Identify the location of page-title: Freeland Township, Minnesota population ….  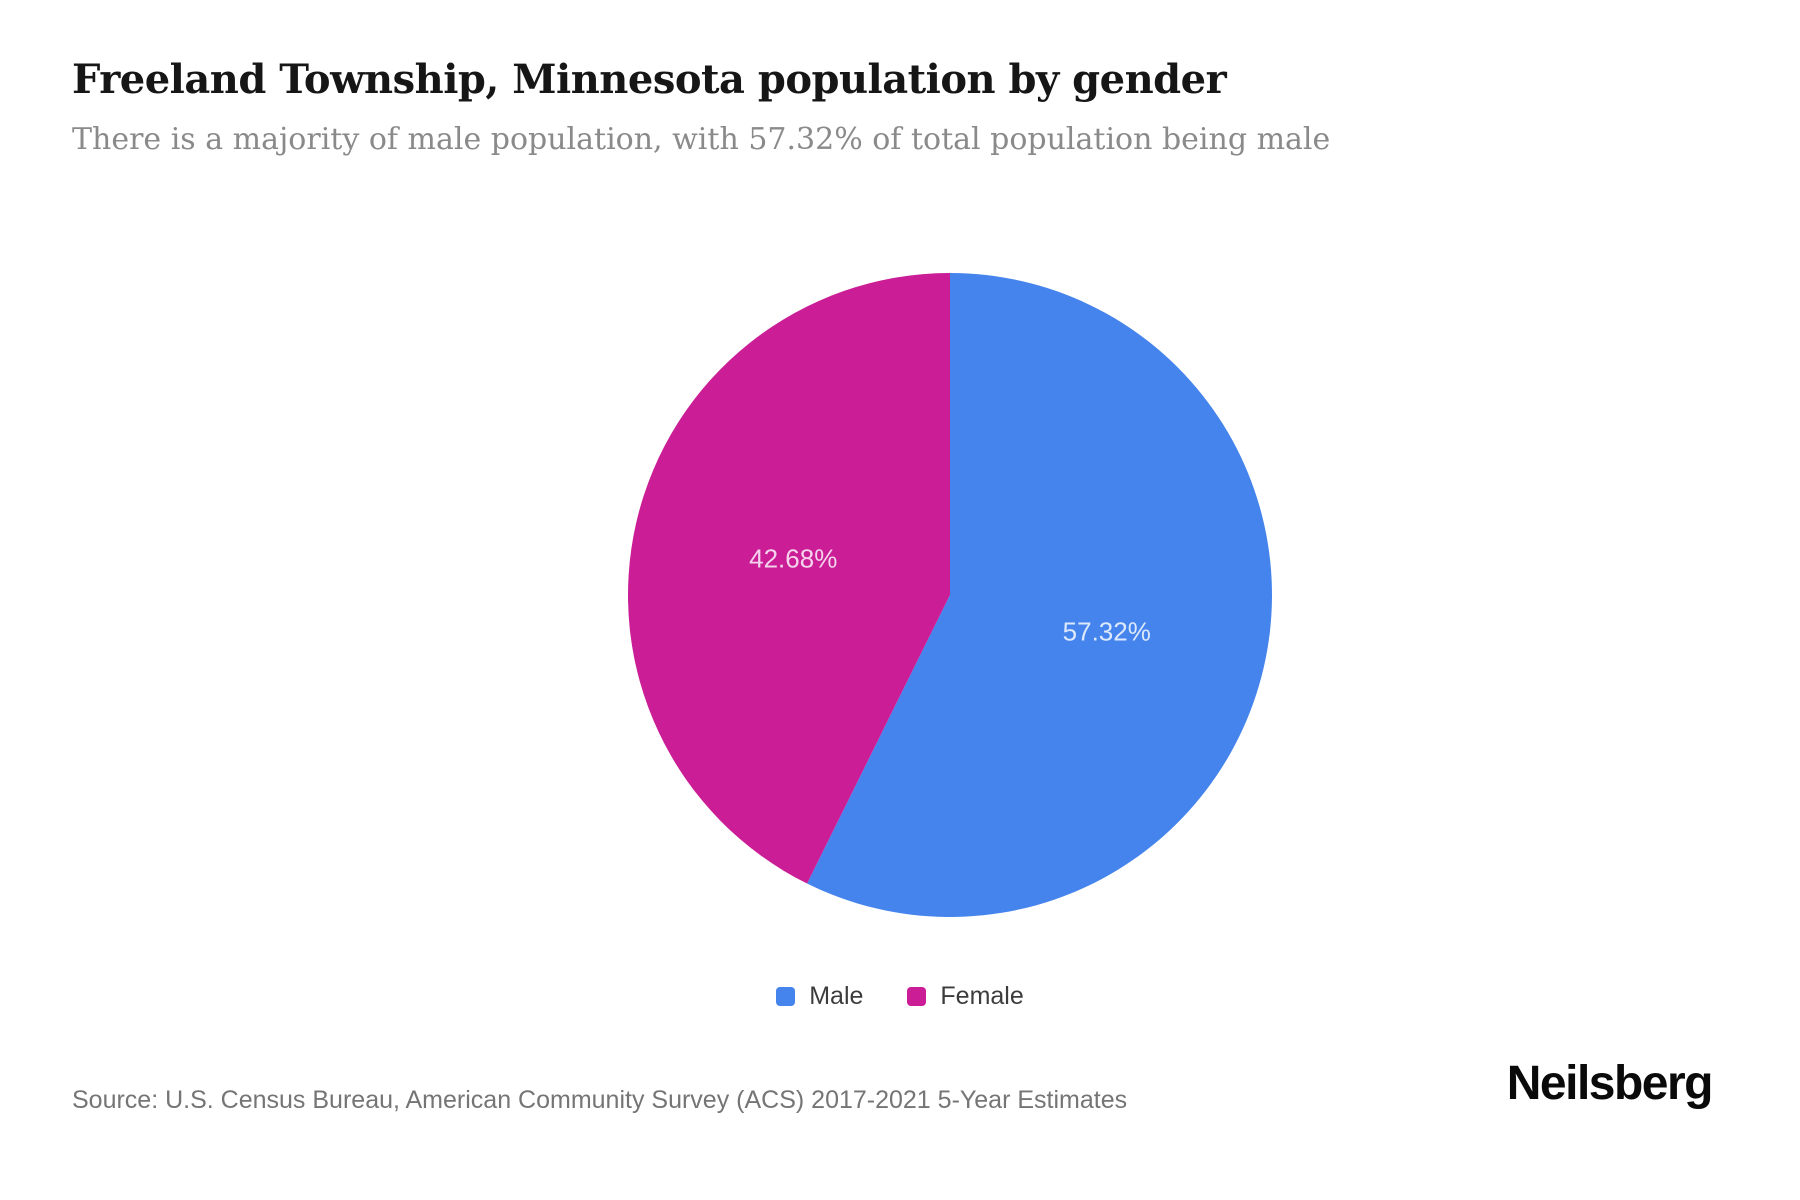
(649, 79).